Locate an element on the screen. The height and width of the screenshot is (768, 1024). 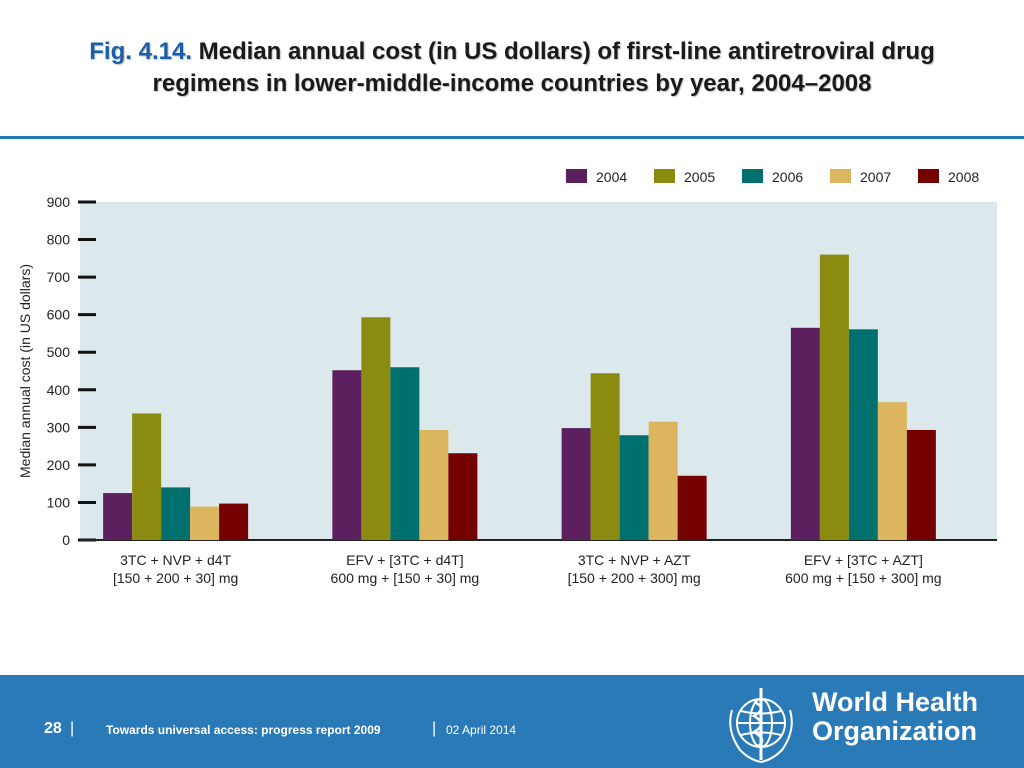
legend-label-2008: 2008 is located at coordinates (963, 177).